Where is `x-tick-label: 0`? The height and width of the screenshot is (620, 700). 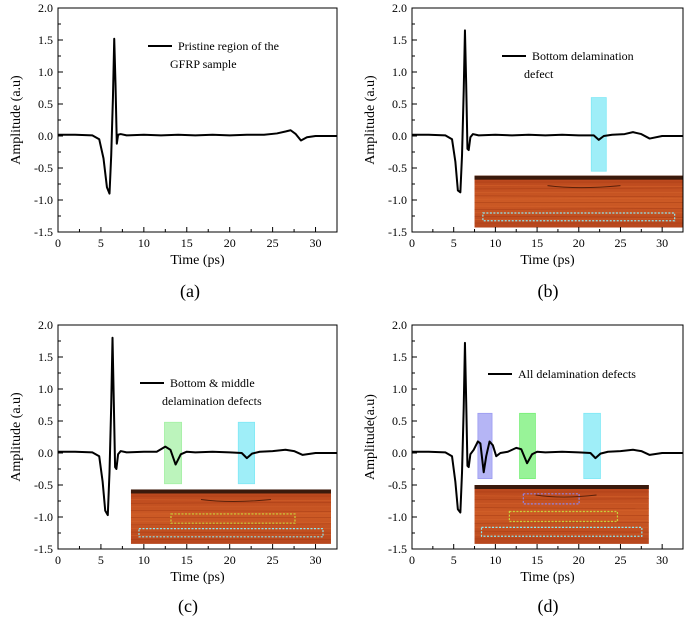
x-tick-label: 0 is located at coordinates (58, 243).